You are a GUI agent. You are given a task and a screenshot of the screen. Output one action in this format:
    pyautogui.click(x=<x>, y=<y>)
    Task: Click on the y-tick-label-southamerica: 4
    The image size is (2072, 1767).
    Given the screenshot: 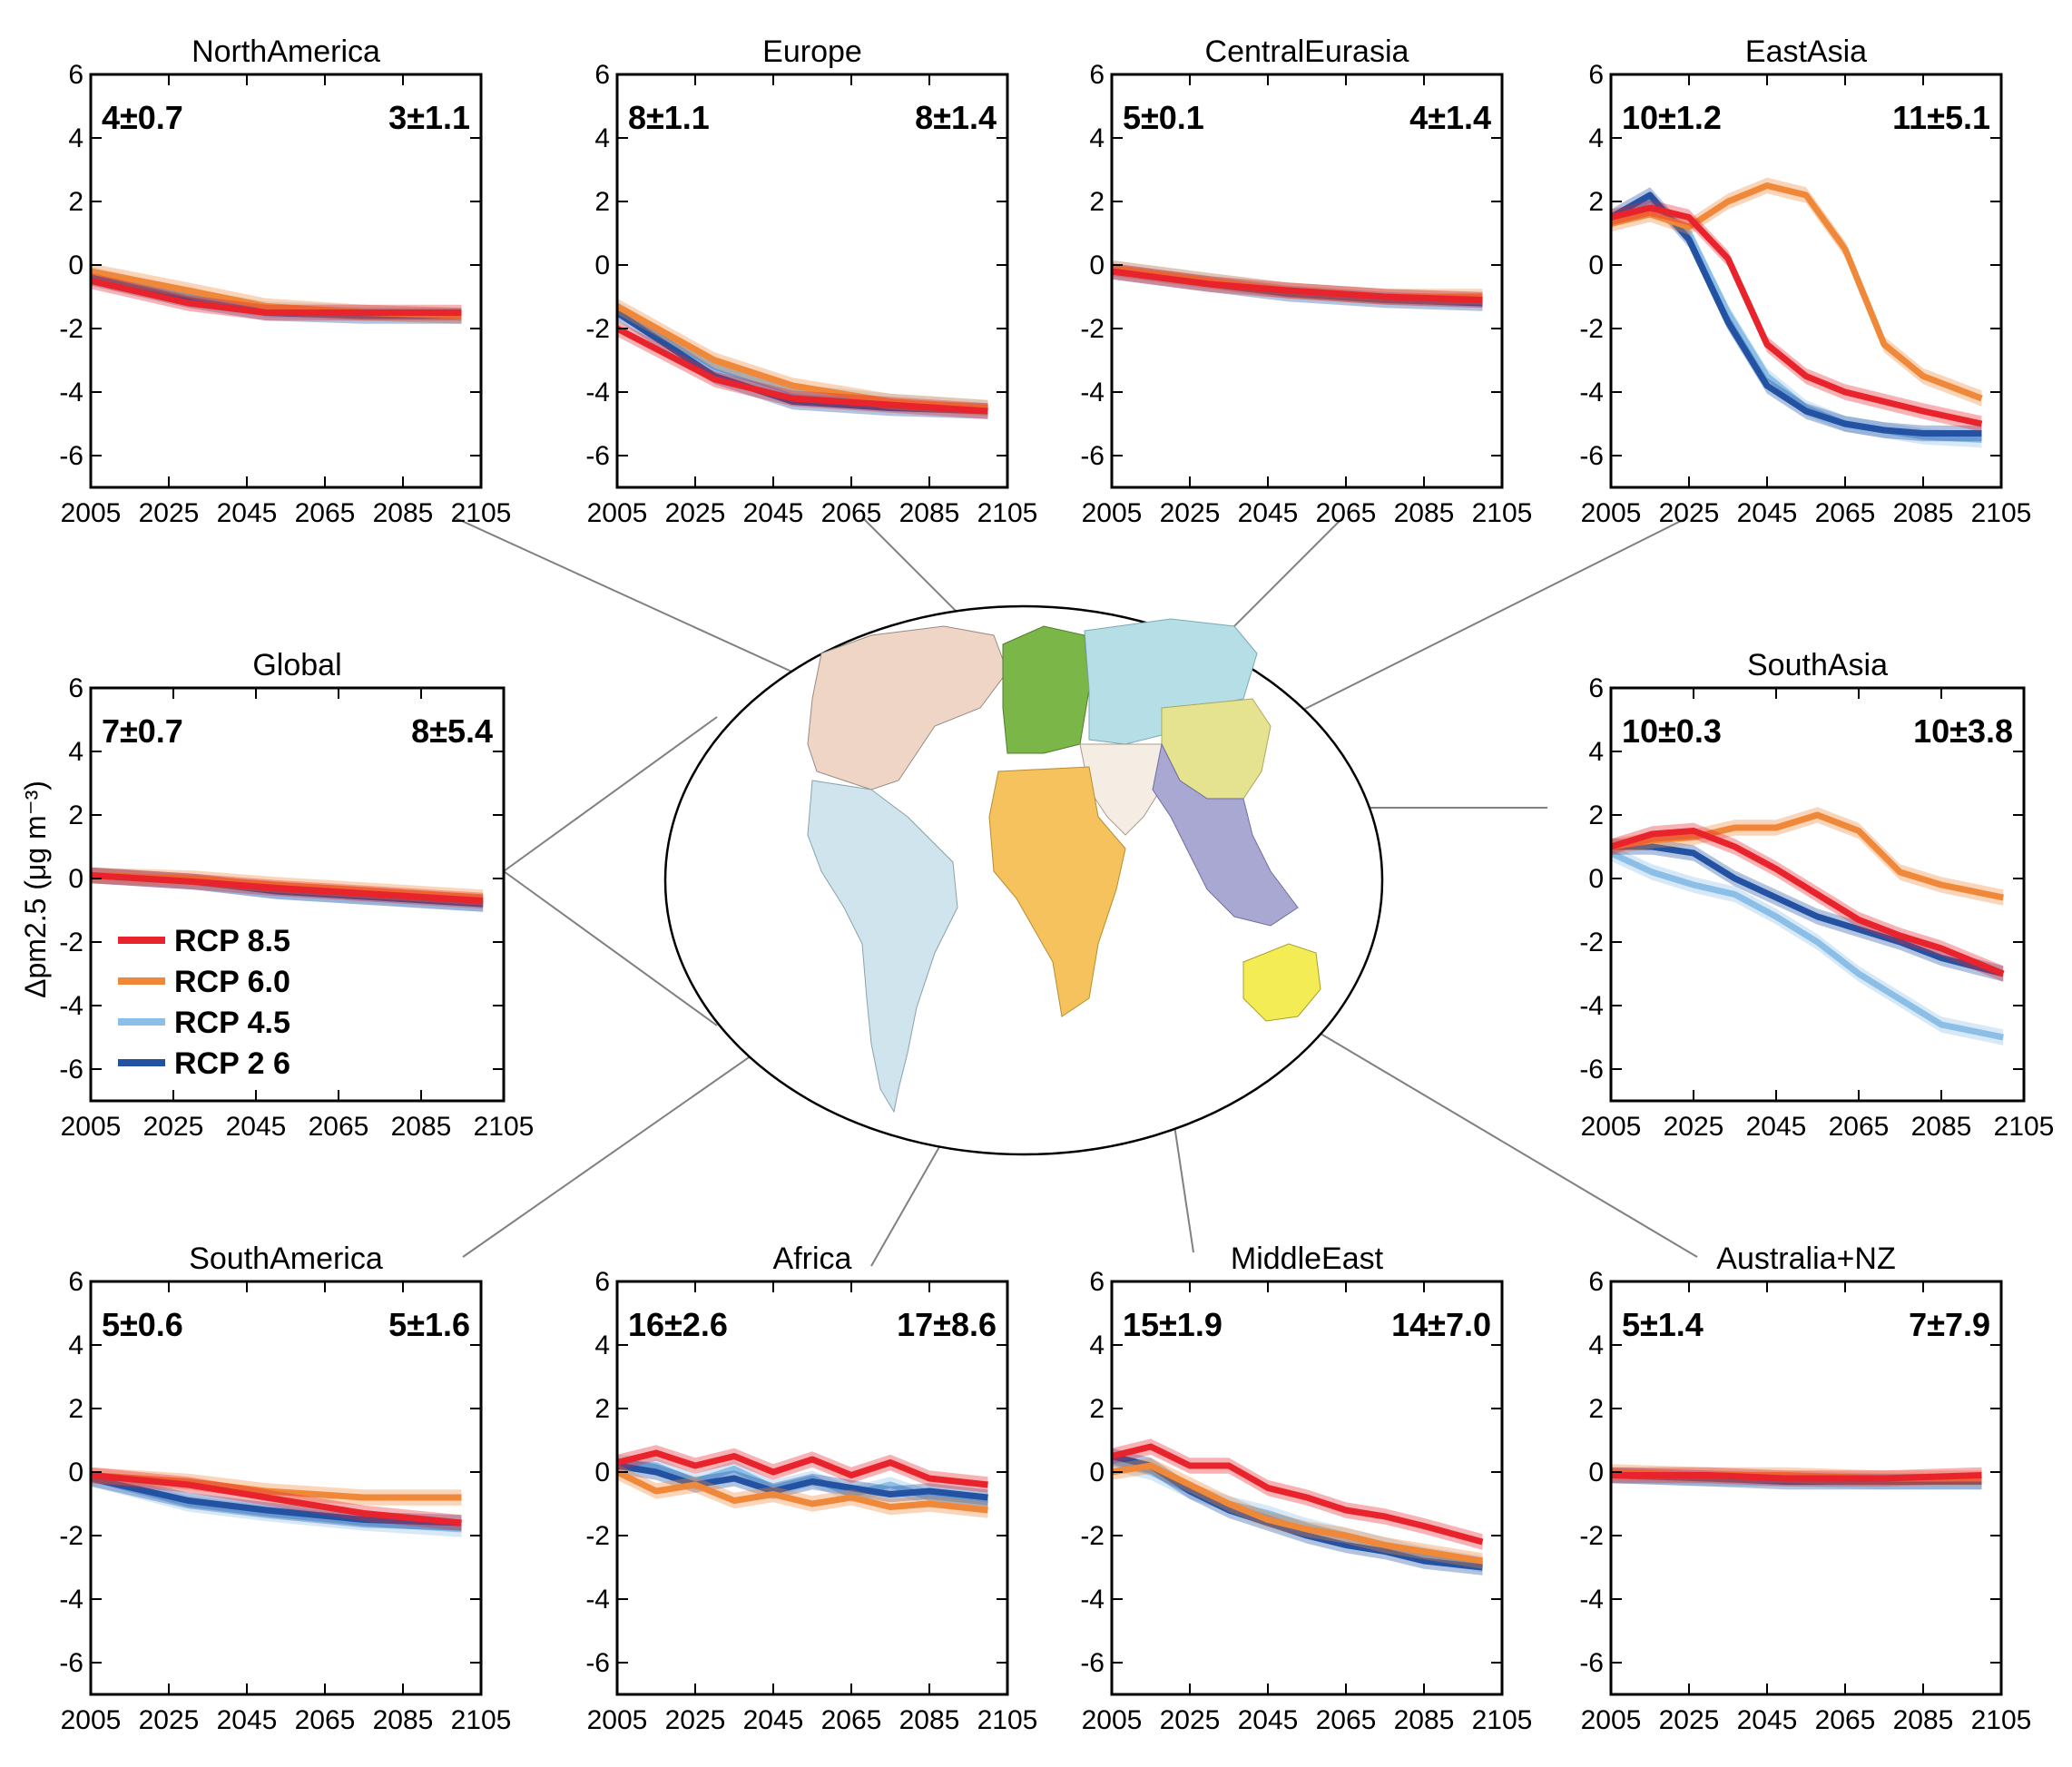 What is the action you would take?
    pyautogui.click(x=75, y=1345)
    